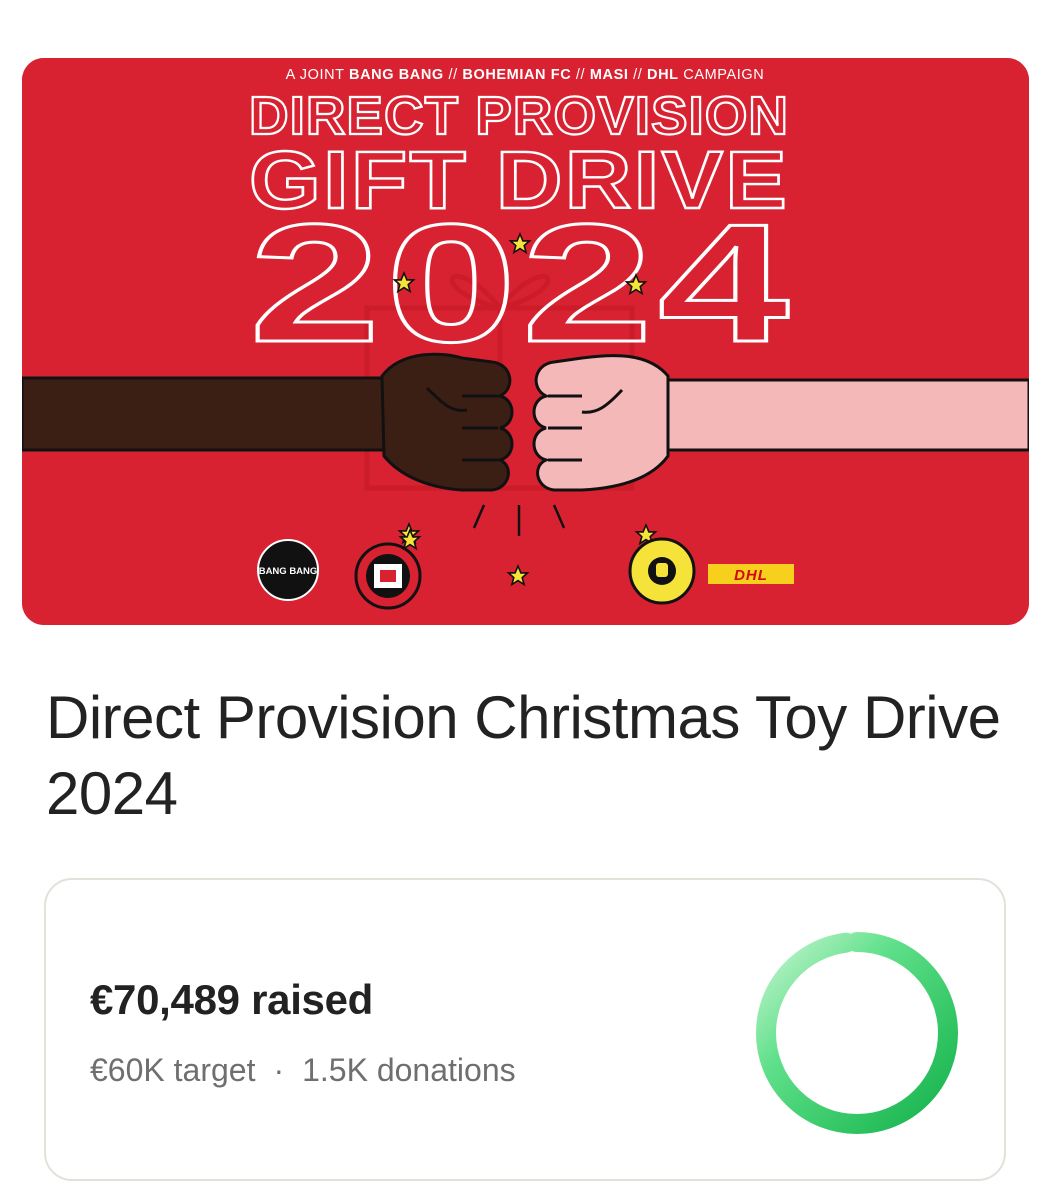 The image size is (1051, 1200). Describe the element at coordinates (723, 75) in the screenshot. I see `banner-header-suffix: CAMPAIGN` at that location.